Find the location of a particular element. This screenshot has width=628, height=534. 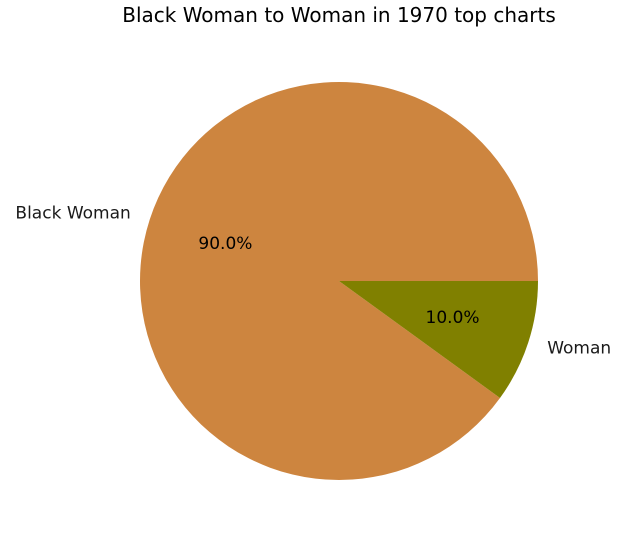

chart-title: Black Woman to Woman in 1970 top charts is located at coordinates (339, 15).